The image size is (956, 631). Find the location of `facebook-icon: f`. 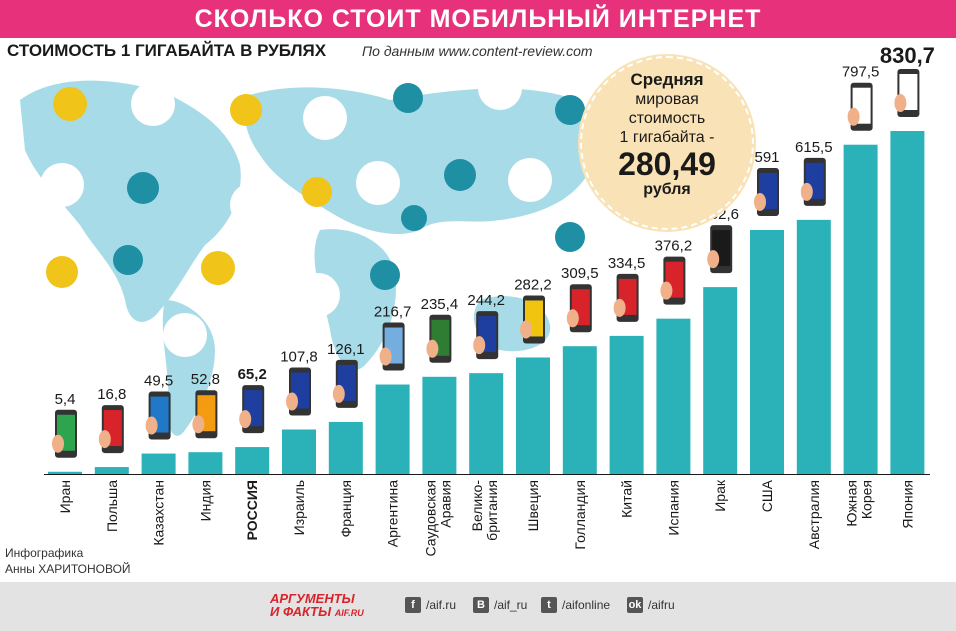

facebook-icon: f is located at coordinates (413, 605).